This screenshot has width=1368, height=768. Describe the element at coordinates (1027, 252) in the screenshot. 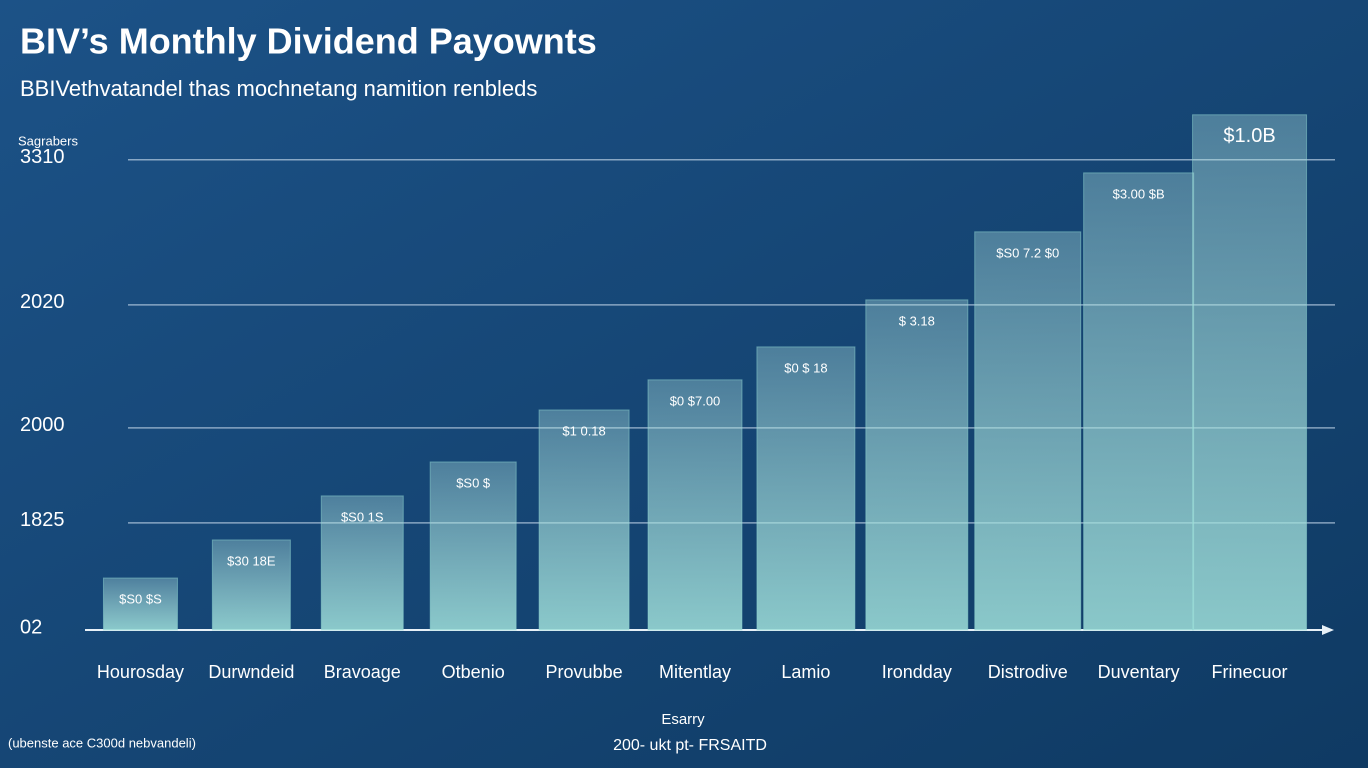

I see `bar-annotation: $S0 7.2 $0` at that location.